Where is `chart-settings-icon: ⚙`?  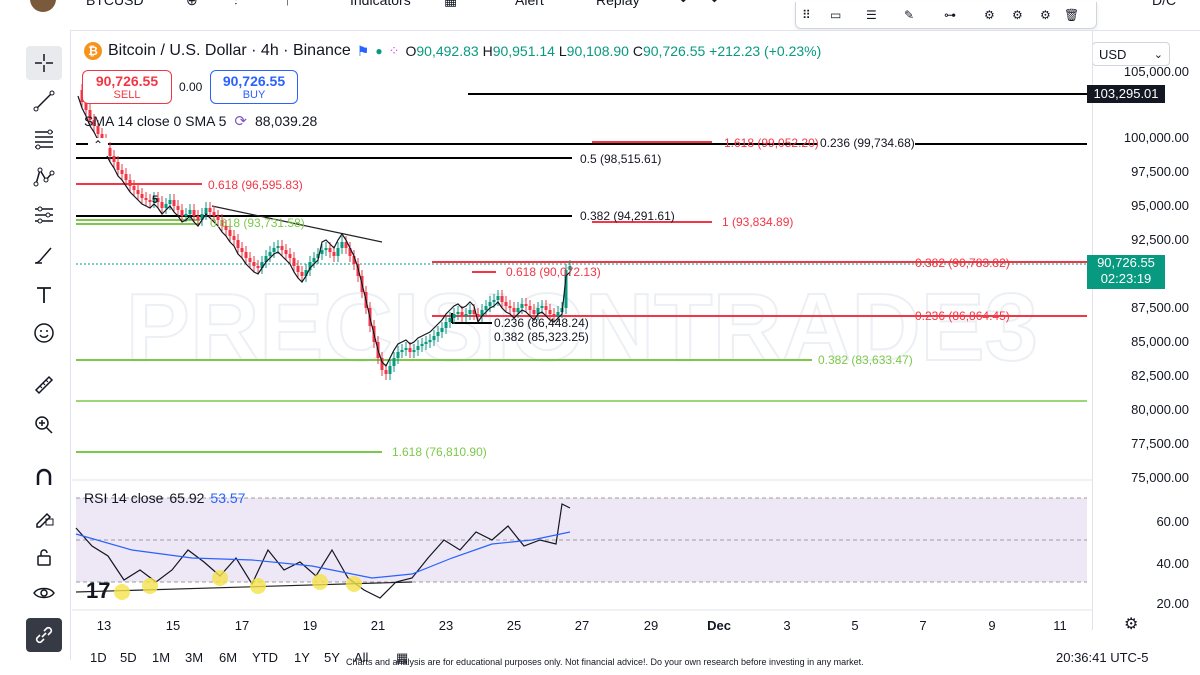
chart-settings-icon: ⚙ is located at coordinates (1131, 624).